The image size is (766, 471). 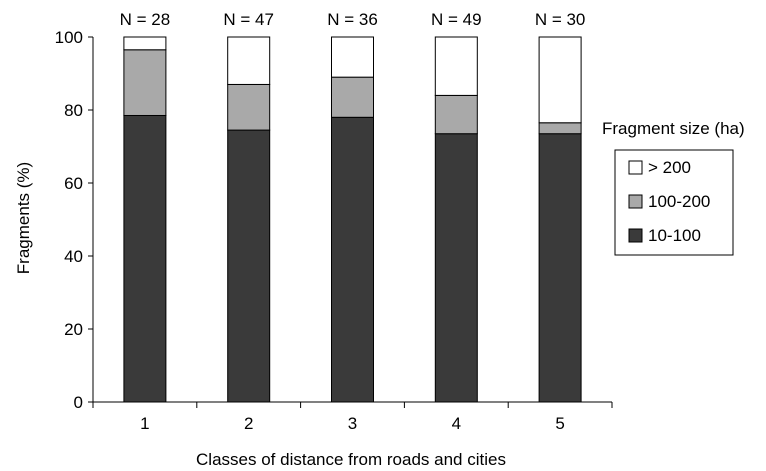 I want to click on x-tick-label: 1, so click(x=144, y=423).